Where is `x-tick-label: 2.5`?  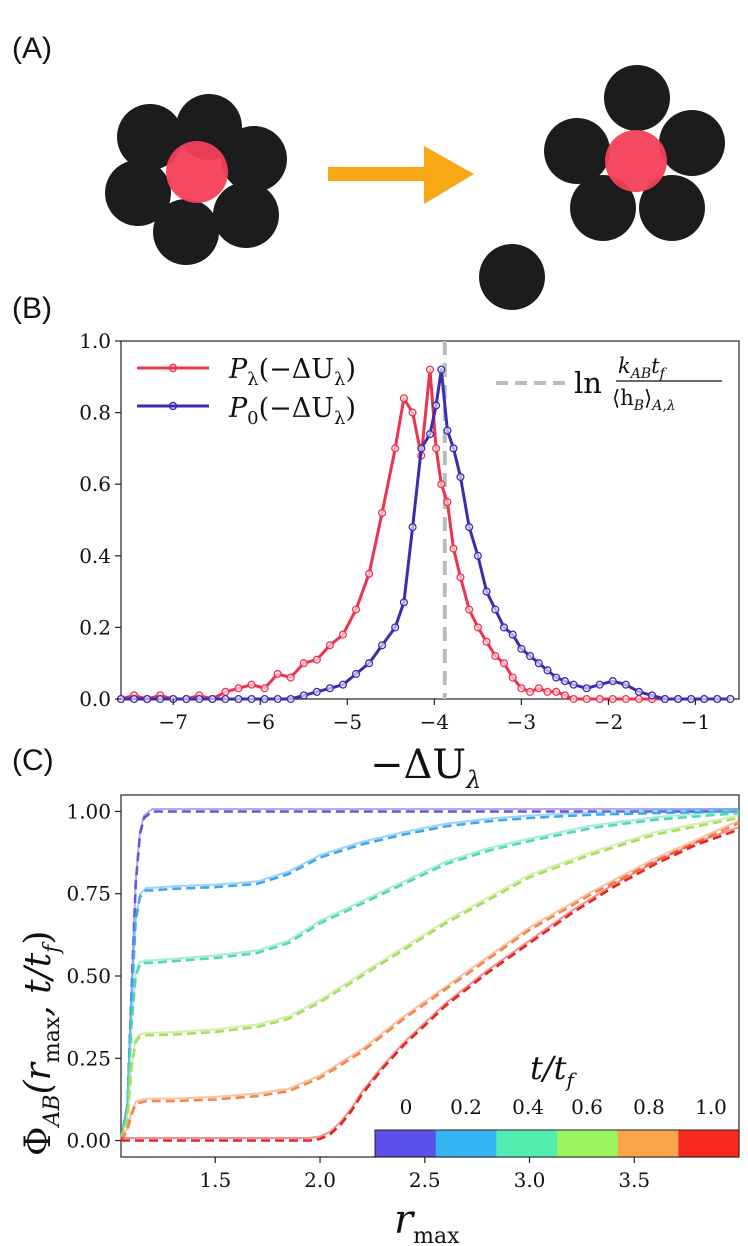
x-tick-label: 2.5 is located at coordinates (425, 1180).